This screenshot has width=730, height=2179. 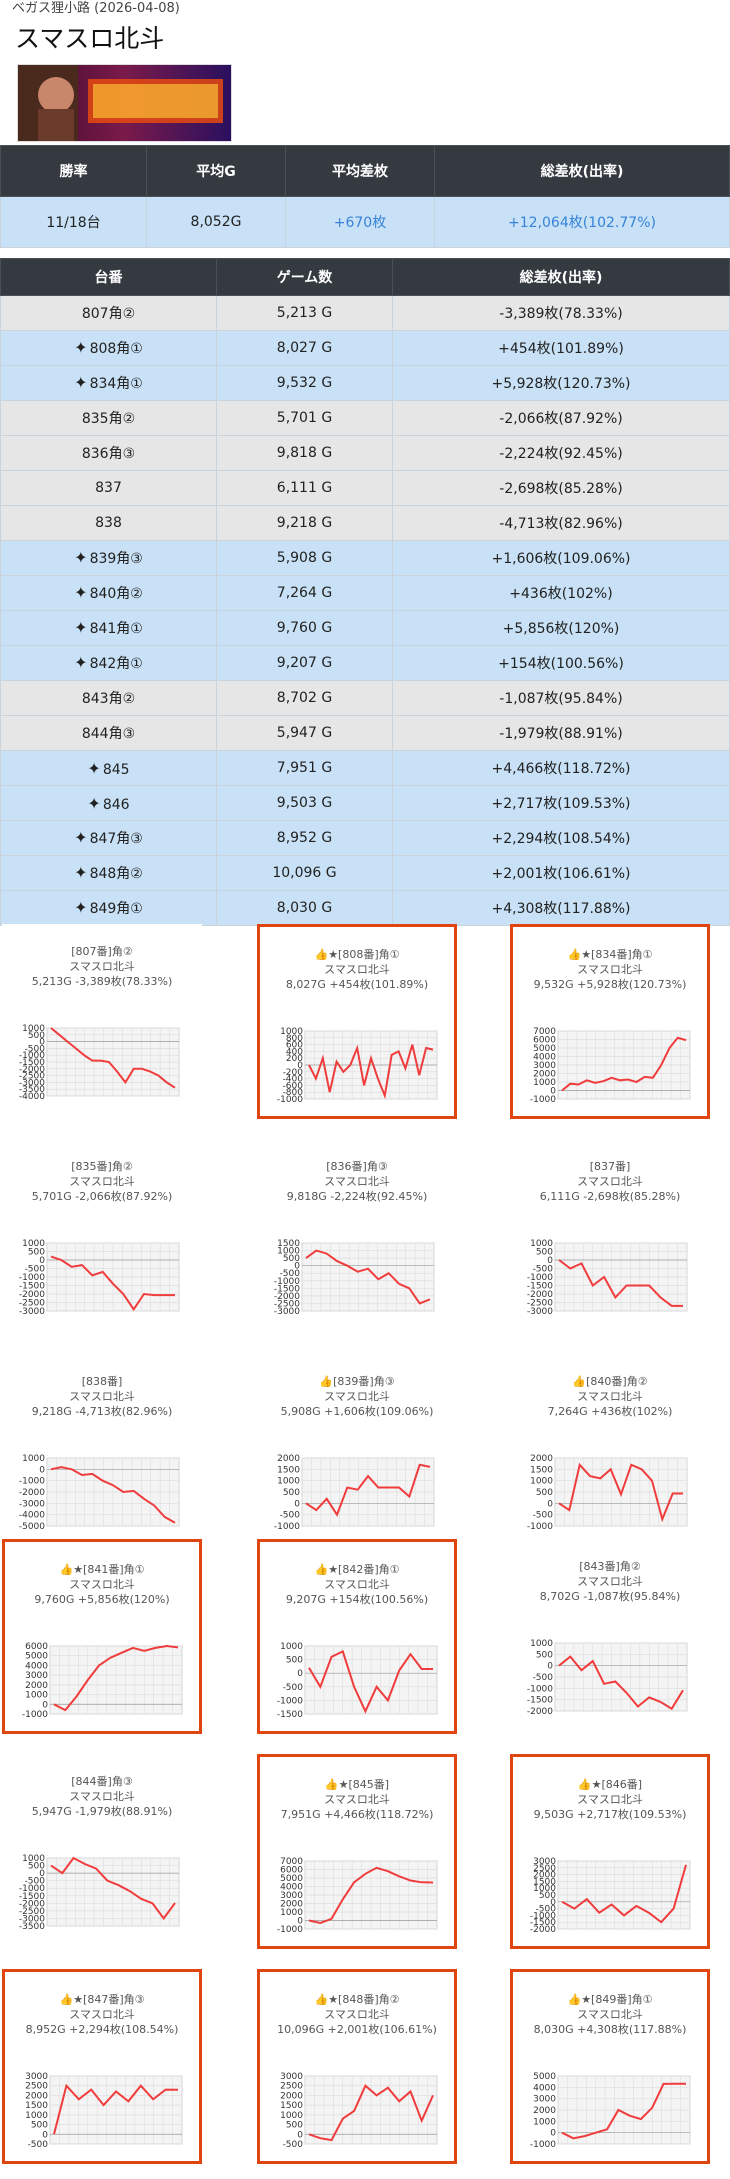 What do you see at coordinates (116, 594) in the screenshot?
I see `machine-number: 840角②` at bounding box center [116, 594].